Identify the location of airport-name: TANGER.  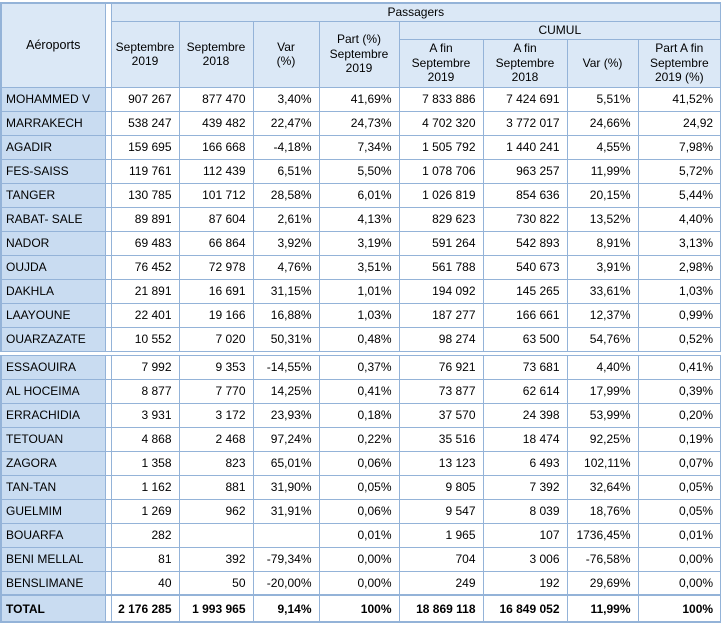
(53, 195).